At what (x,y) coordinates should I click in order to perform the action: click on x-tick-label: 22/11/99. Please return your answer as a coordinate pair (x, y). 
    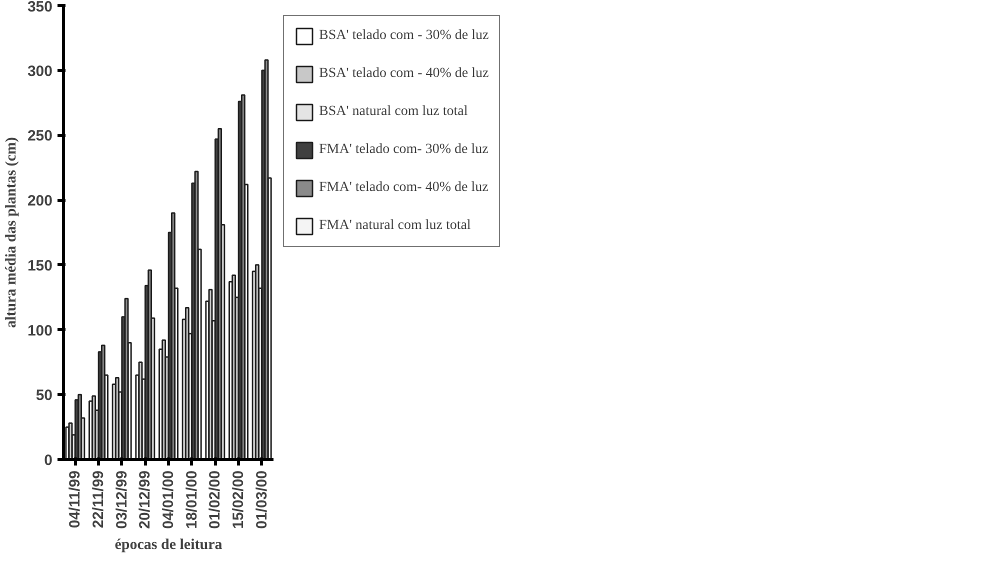
    Looking at the image, I should click on (98, 499).